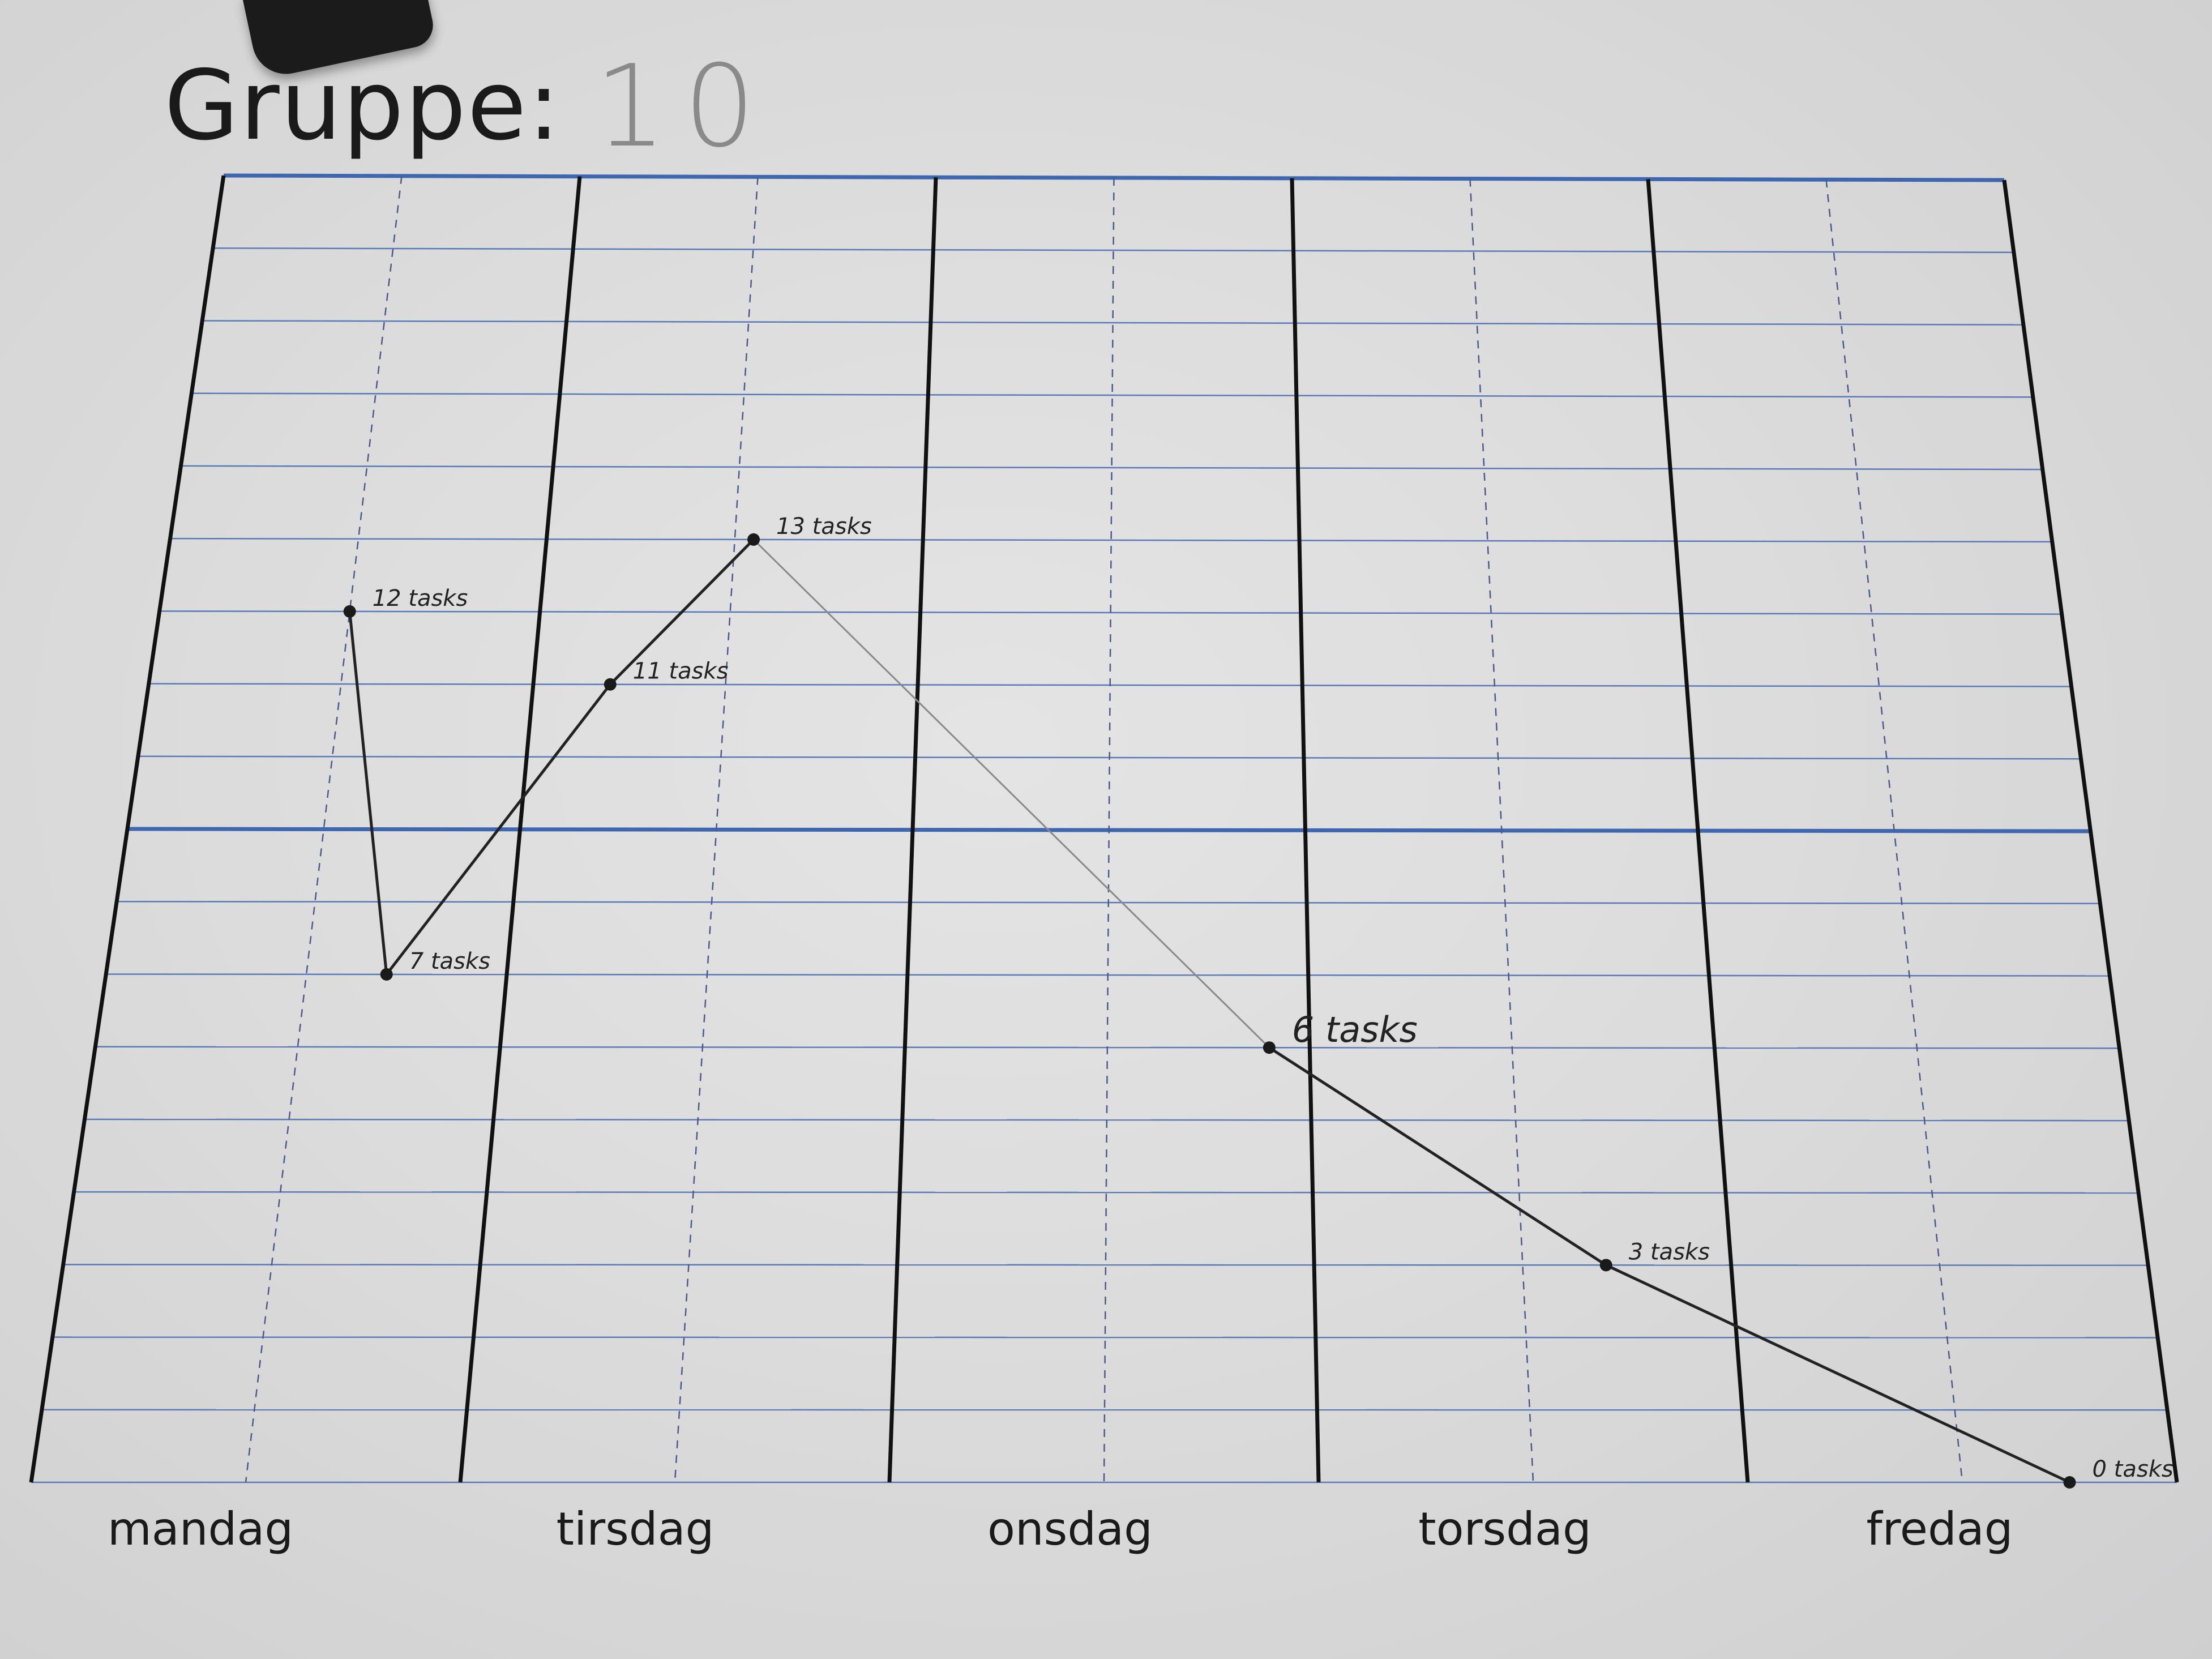 The image size is (2212, 1659). I want to click on page-title: Gruppe:, so click(363, 106).